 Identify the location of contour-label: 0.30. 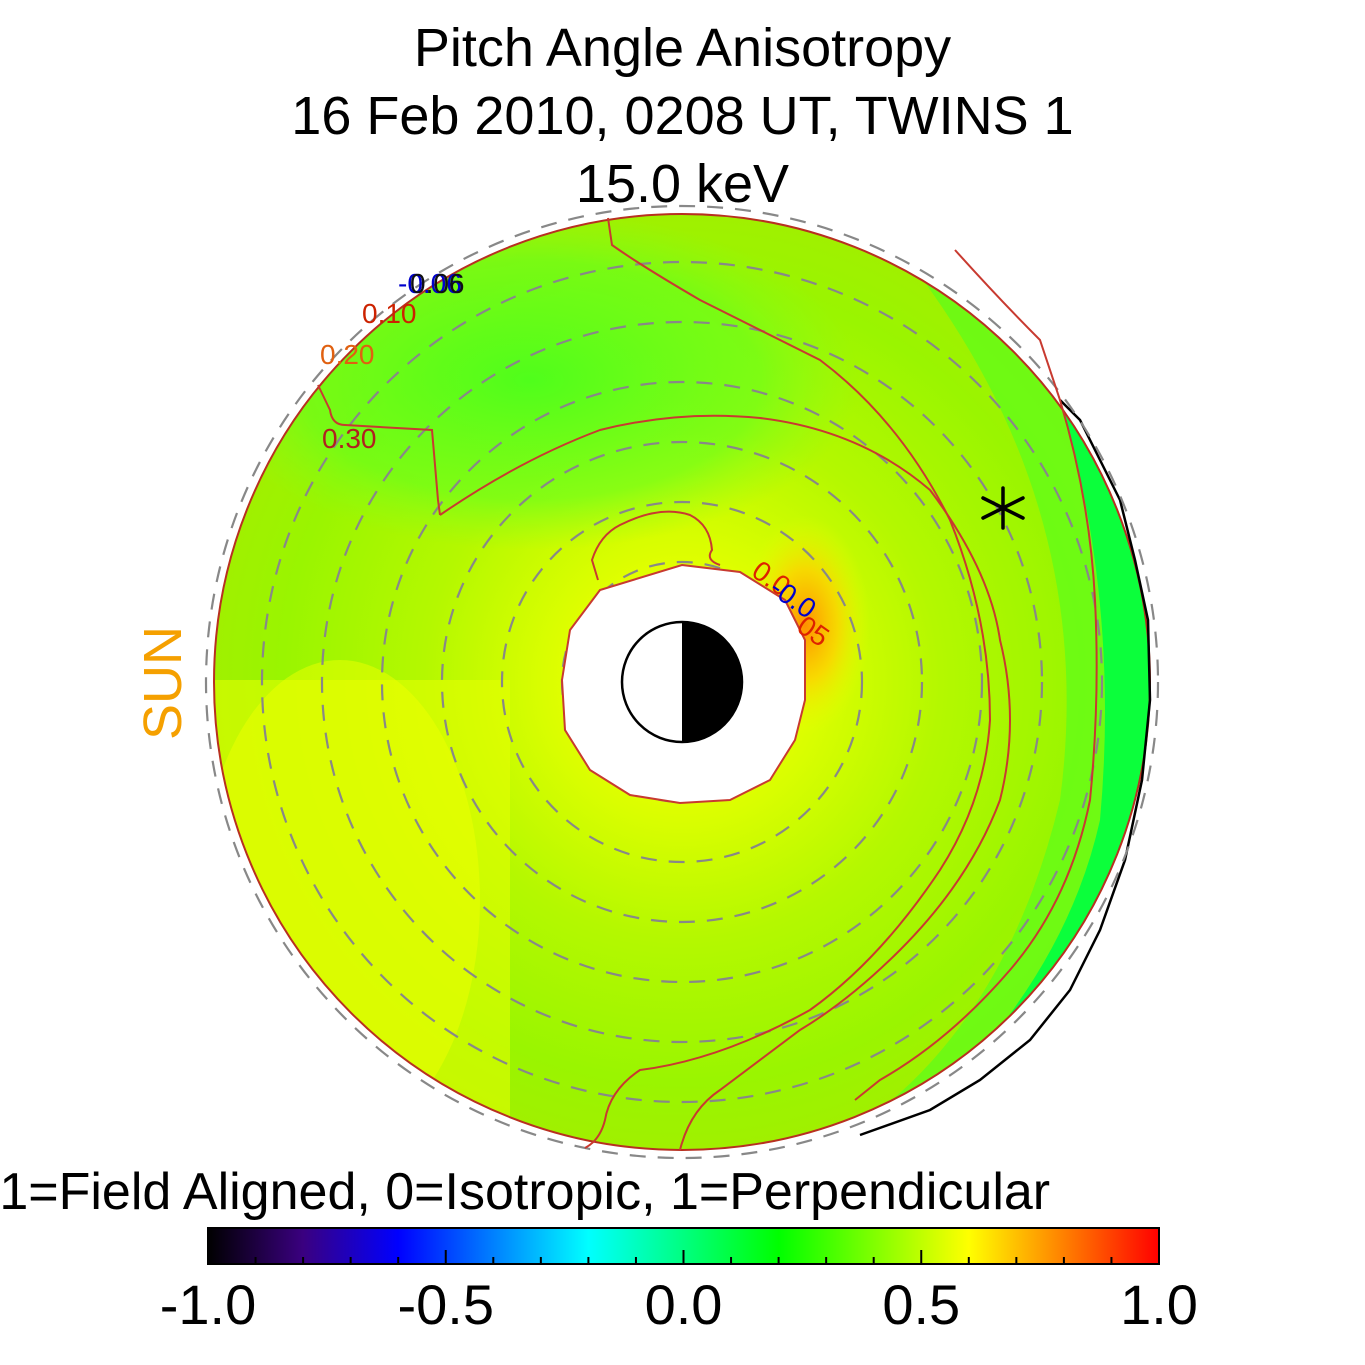
(349, 438).